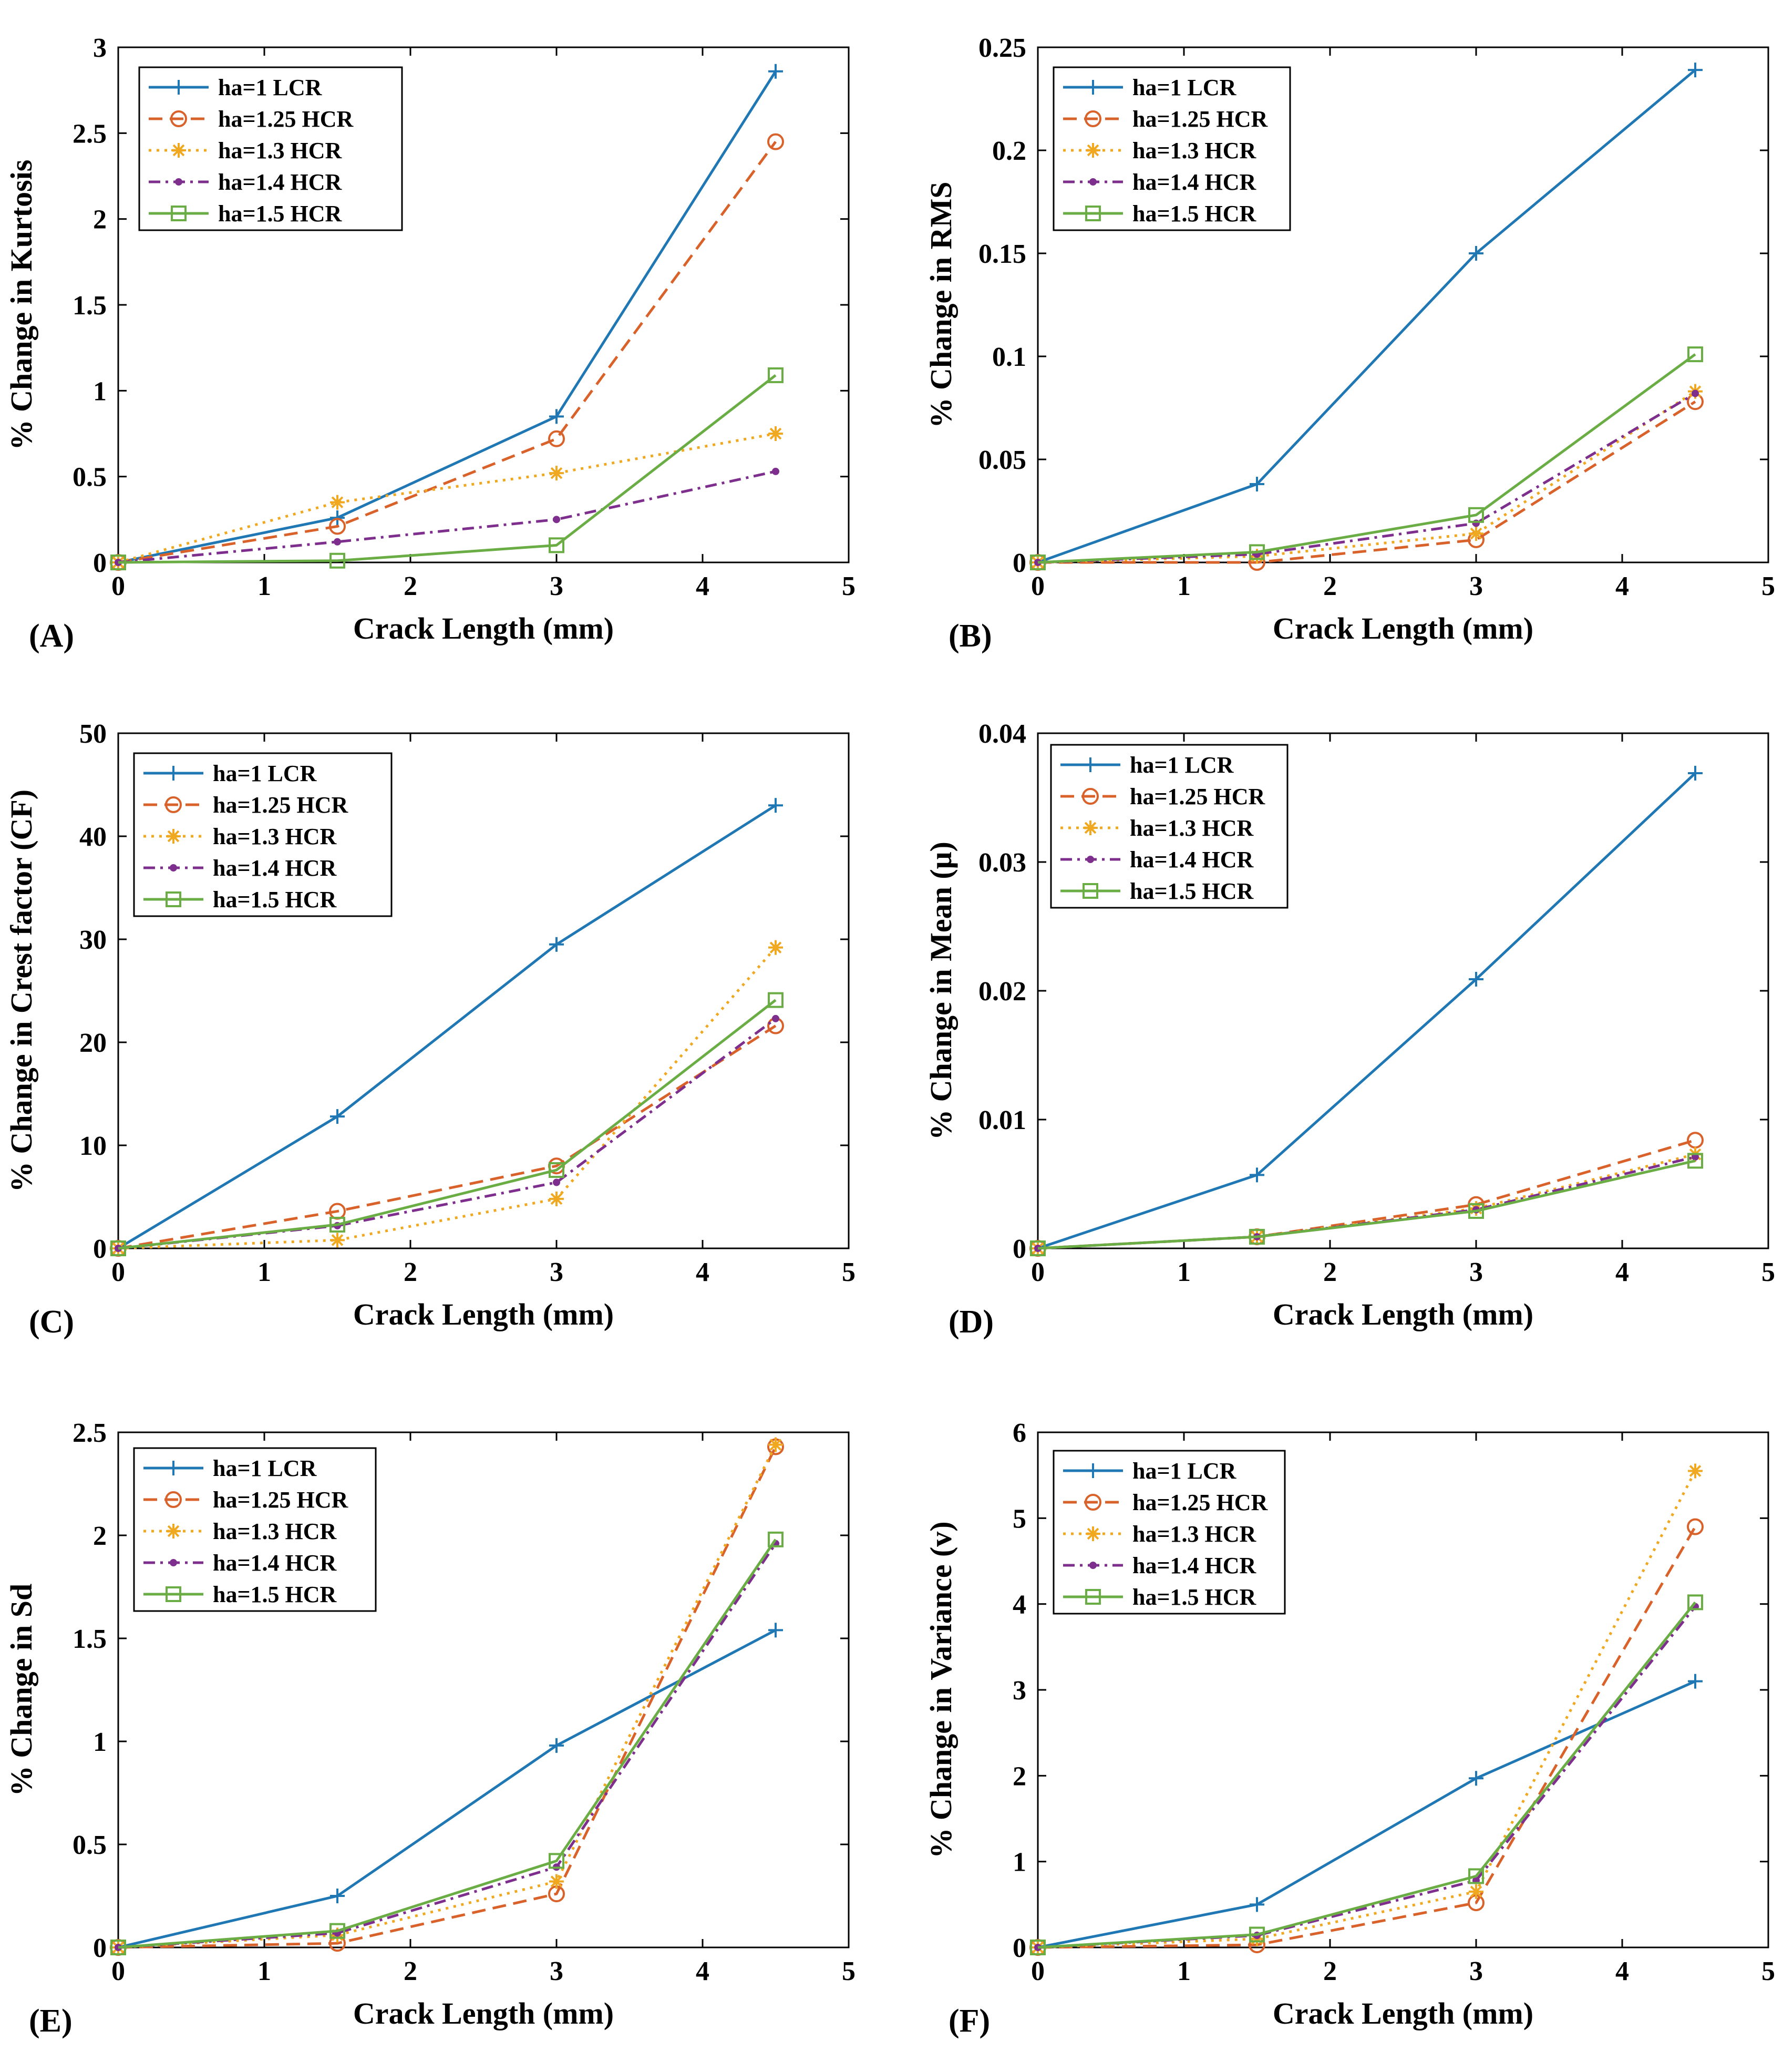  Describe the element at coordinates (100, 1948) in the screenshot. I see `chart-e-y-tick-label: 0` at that location.